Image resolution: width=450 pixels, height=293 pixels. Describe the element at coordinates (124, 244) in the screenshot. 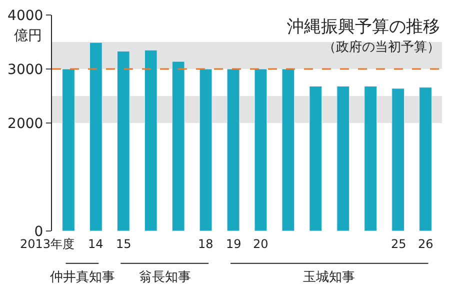

I see `x-tick-label: 15` at that location.